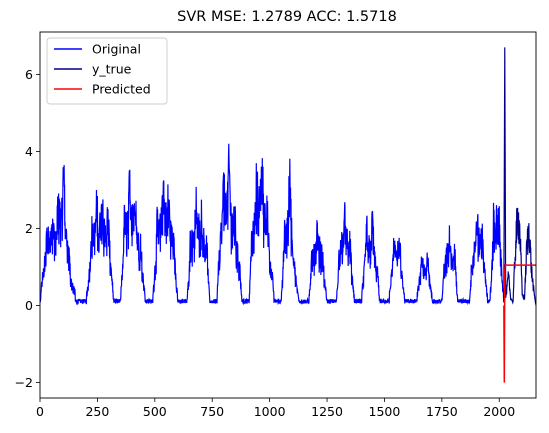 This screenshot has width=549, height=433. Describe the element at coordinates (519, 176) in the screenshot. I see `series-y-true-line` at that location.